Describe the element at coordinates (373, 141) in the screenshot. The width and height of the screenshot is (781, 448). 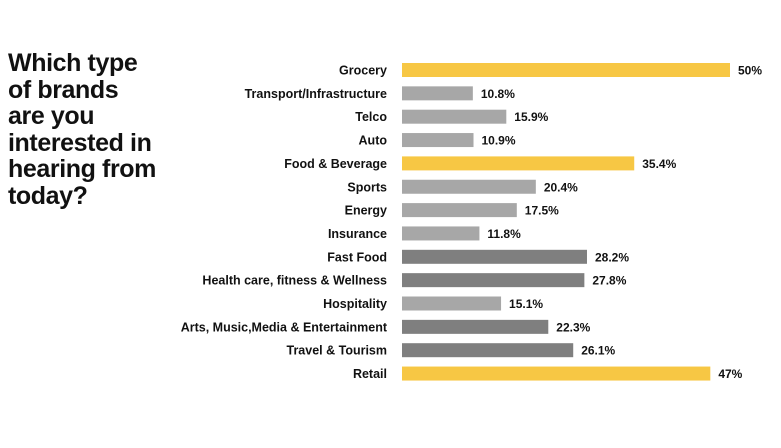
I see `category-label: Auto` at that location.